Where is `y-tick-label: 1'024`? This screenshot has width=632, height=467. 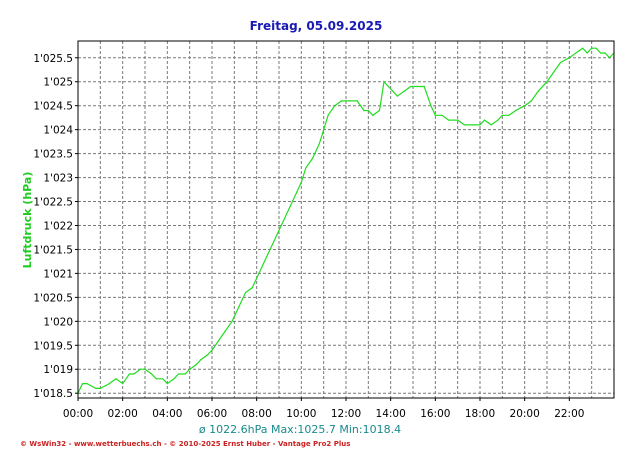 y-tick-label: 1'024 is located at coordinates (58, 131).